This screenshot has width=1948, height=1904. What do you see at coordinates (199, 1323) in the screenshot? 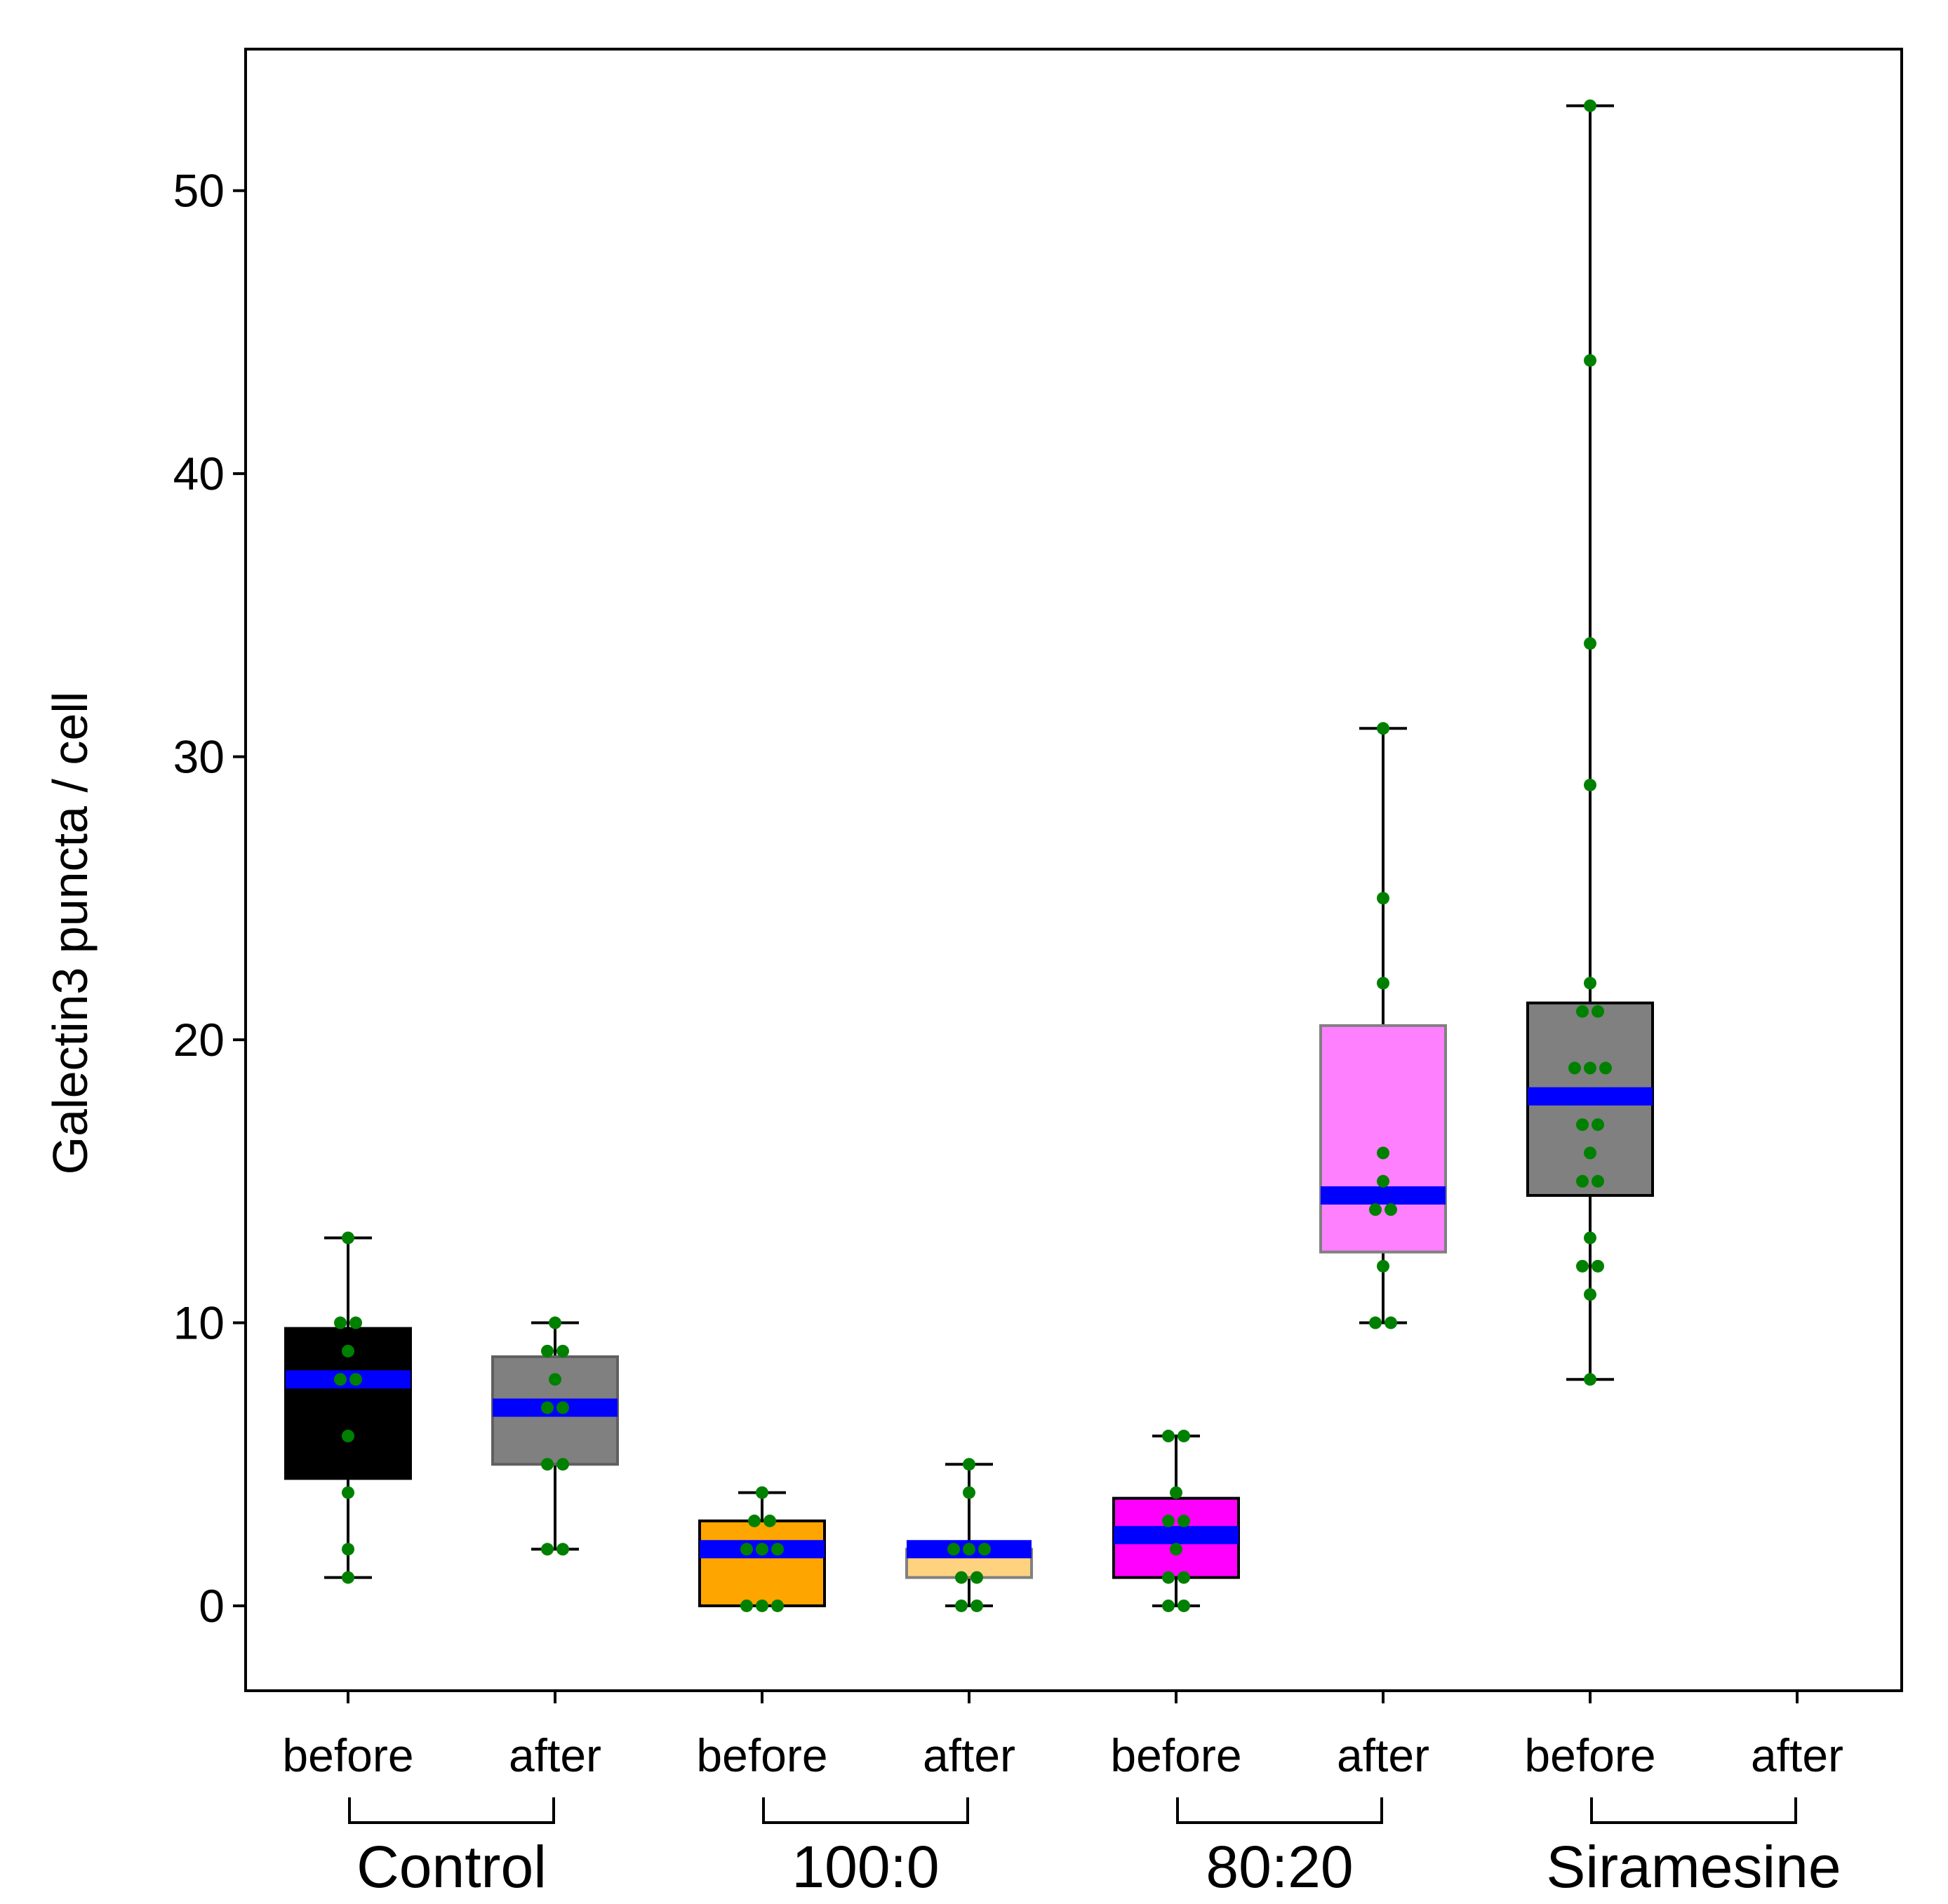
I see `y-tick-label: 10` at bounding box center [199, 1323].